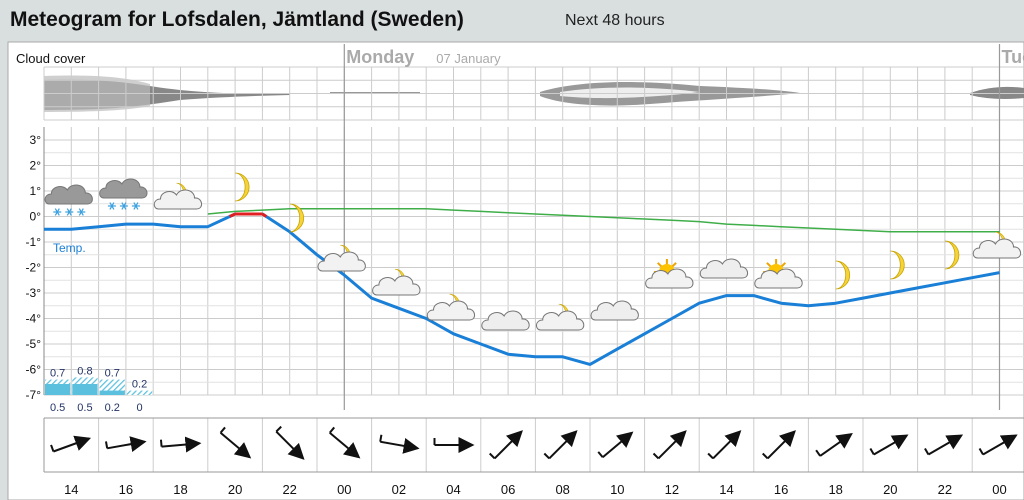  Describe the element at coordinates (380, 57) in the screenshot. I see `day-name: Monday` at that location.